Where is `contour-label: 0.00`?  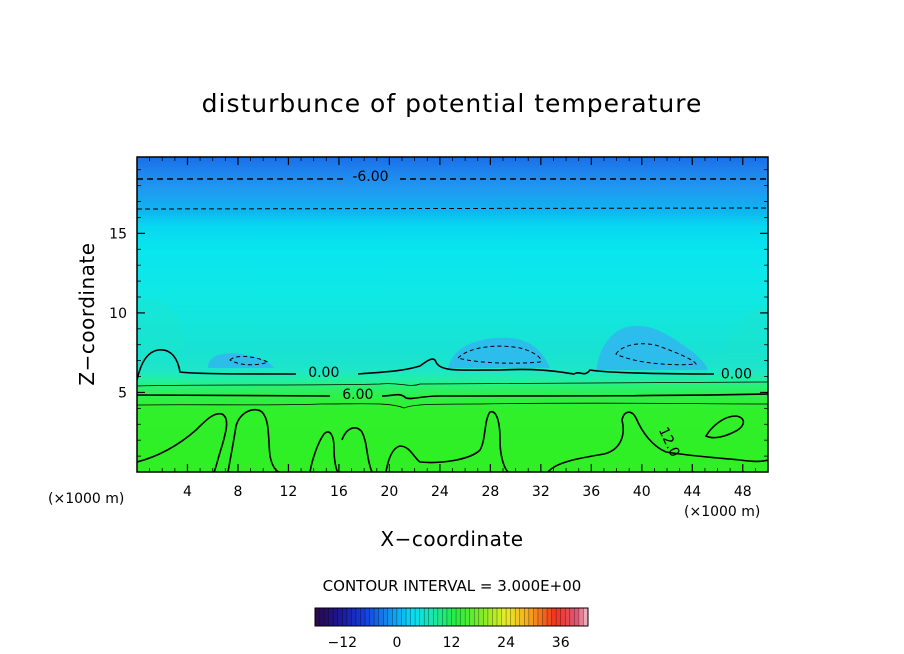
contour-label: 0.00 is located at coordinates (323, 373).